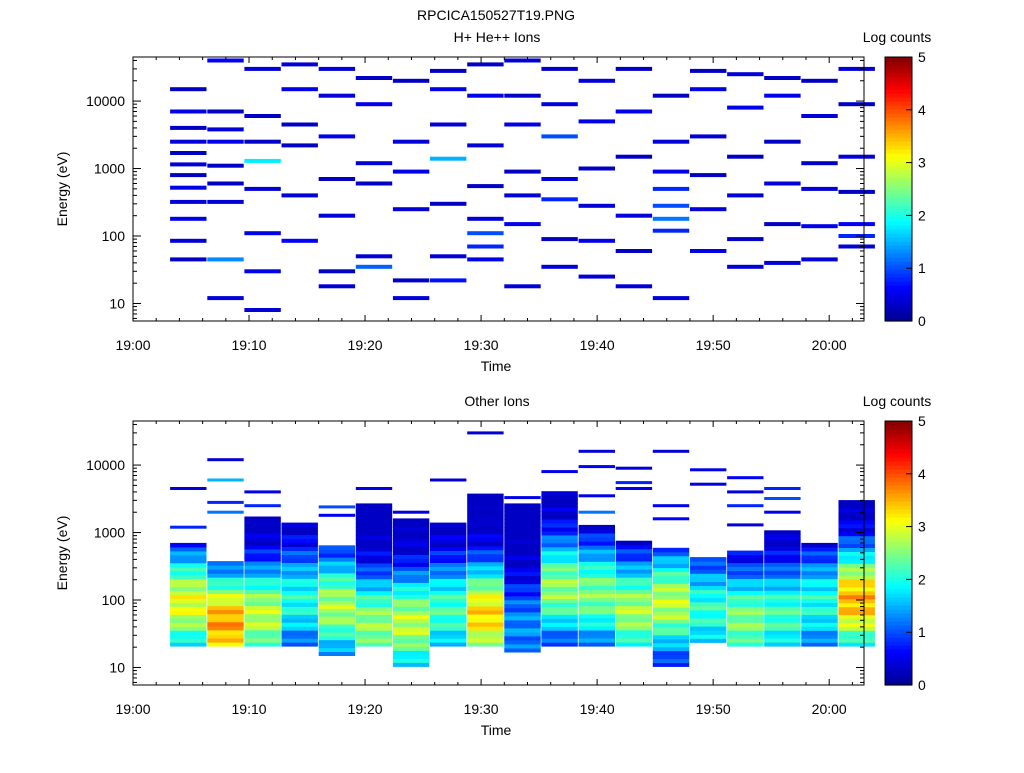  I want to click on panel-title-other: Other Ions, so click(496, 401).